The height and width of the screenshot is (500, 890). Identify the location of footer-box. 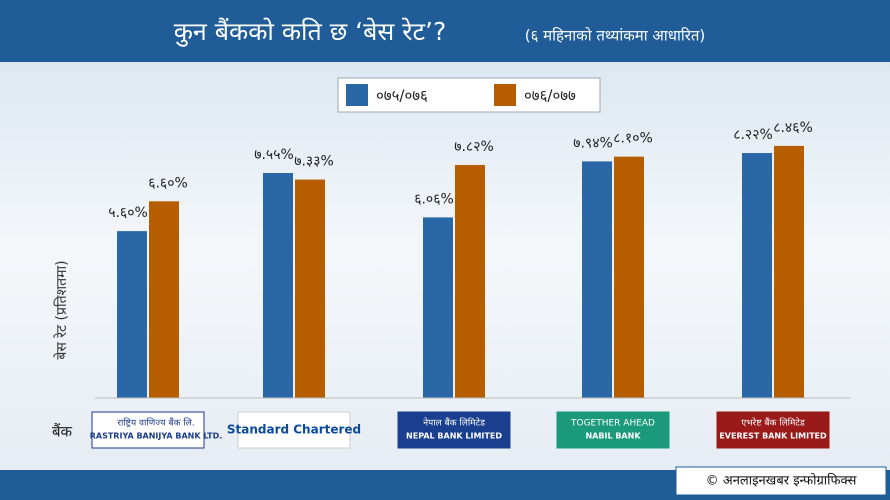
(781, 481).